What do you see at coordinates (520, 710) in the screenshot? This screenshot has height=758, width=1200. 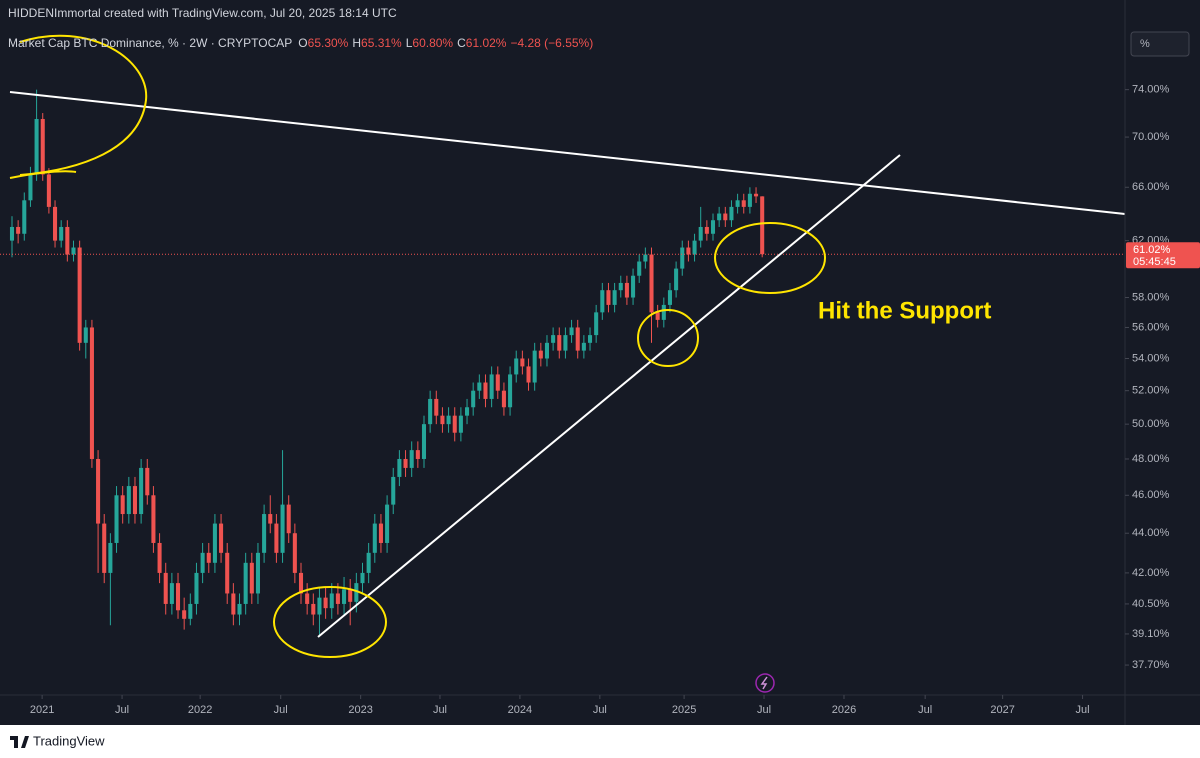 I see `x-tick-label: 2024` at bounding box center [520, 710].